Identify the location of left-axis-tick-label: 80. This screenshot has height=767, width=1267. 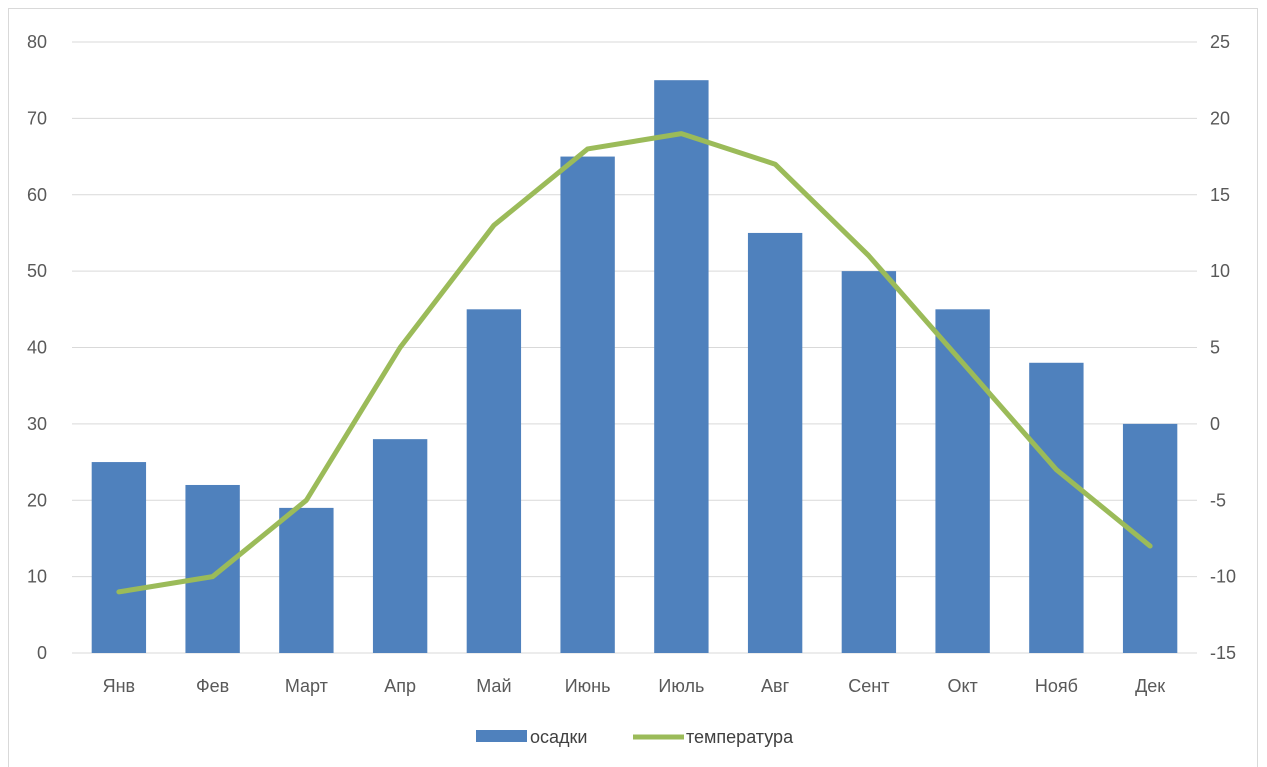
(37, 42).